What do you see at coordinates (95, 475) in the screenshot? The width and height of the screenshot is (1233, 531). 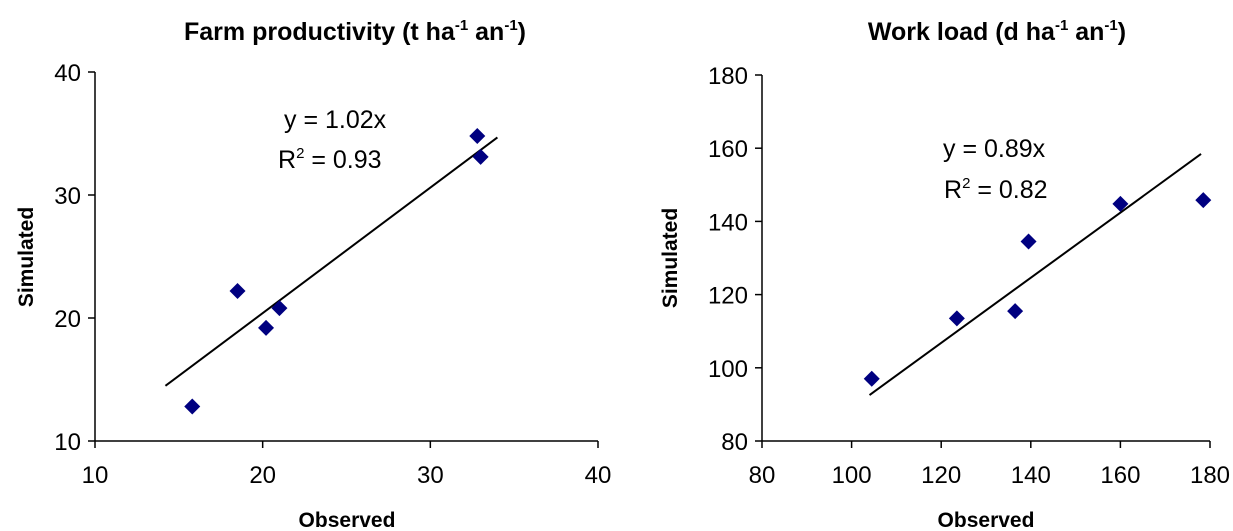 I see `x-tick-label: 10` at bounding box center [95, 475].